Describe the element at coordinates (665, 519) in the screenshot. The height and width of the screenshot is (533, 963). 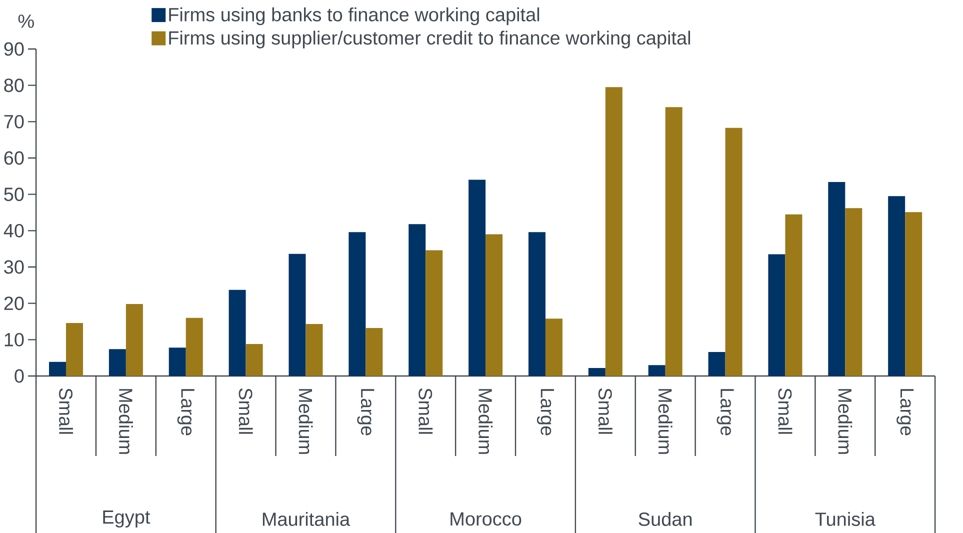
I see `text: Sudan` at that location.